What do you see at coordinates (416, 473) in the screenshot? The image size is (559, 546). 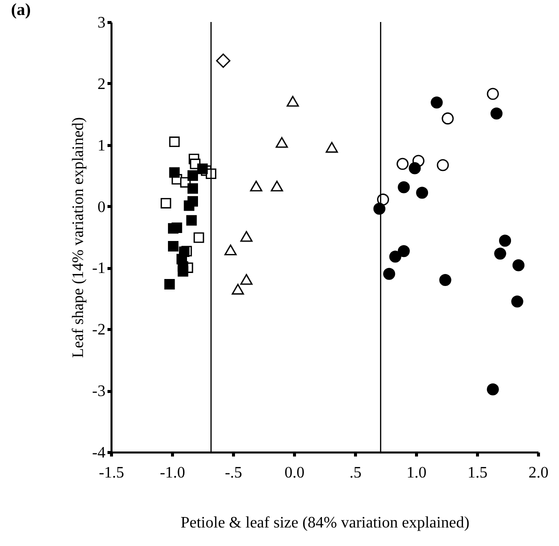 I see `x-tick-label: 1.0` at bounding box center [416, 473].